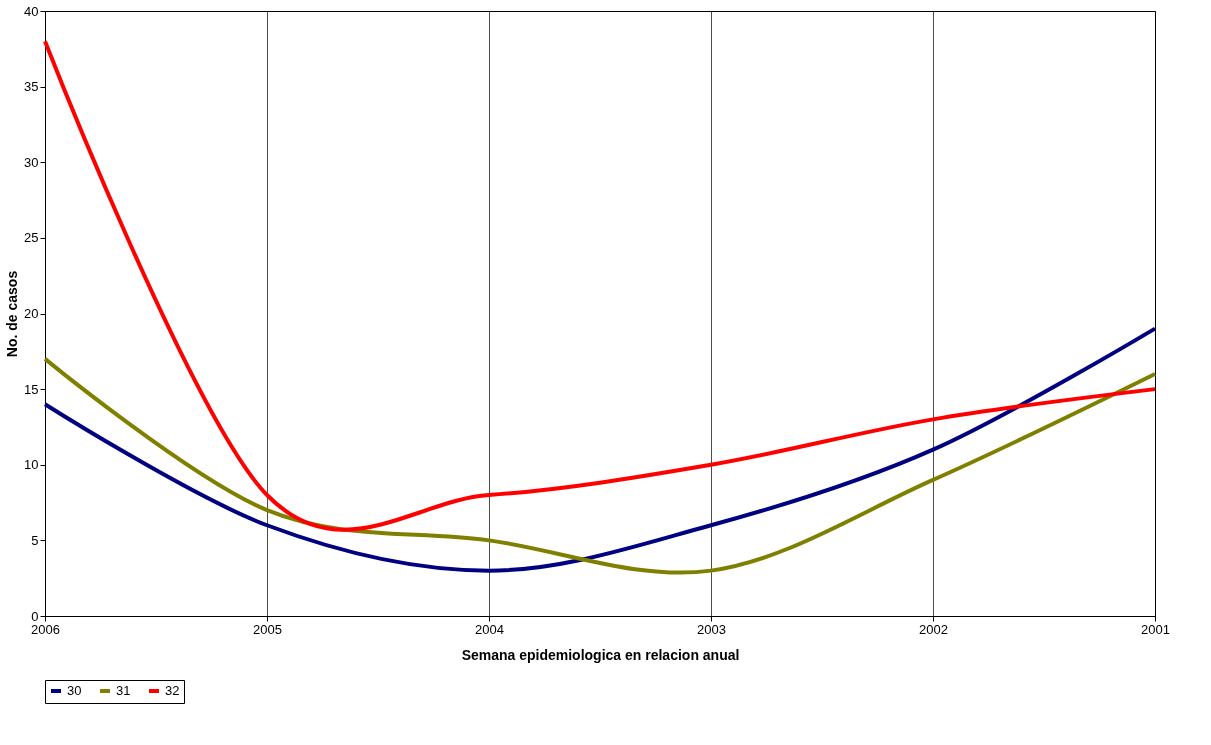 This screenshot has width=1211, height=745. I want to click on y-tick-label: 25, so click(31, 238).